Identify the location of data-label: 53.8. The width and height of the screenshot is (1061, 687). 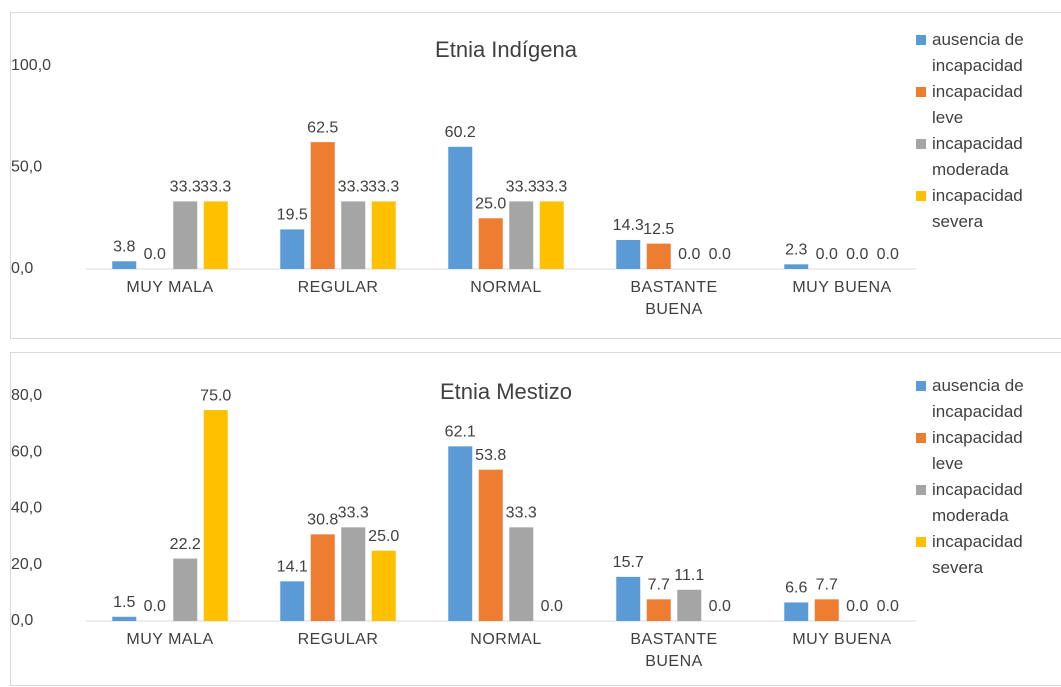
(490, 455).